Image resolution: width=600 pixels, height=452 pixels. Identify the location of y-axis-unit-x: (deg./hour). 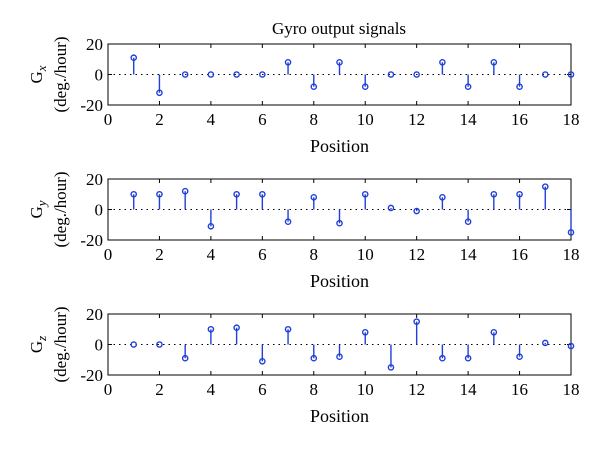
(60, 74).